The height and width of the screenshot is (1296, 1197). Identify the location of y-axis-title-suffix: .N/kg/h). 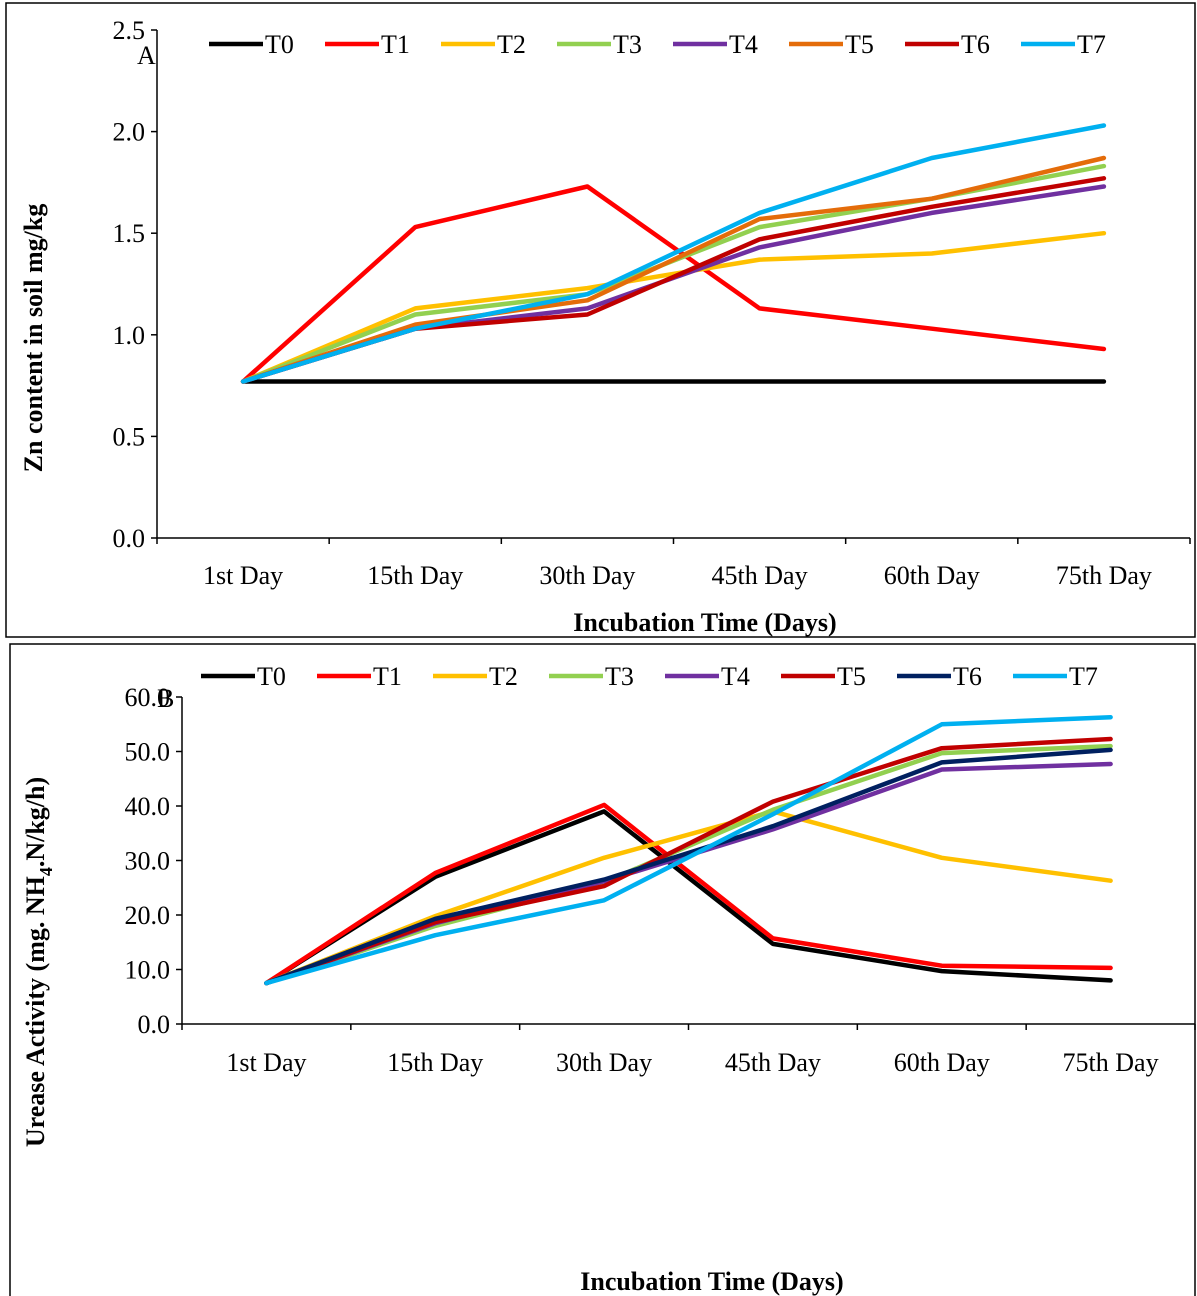
(35, 822).